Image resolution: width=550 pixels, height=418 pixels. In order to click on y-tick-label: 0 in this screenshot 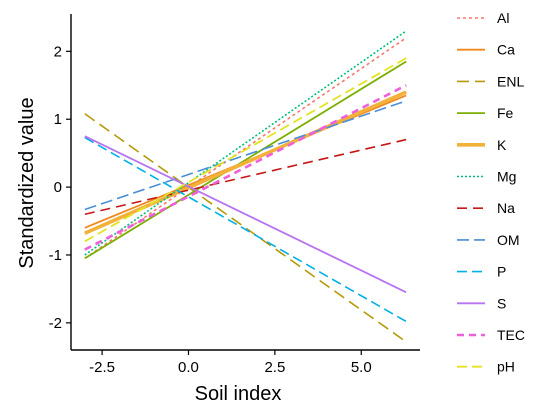, I will do `click(58, 187)`.